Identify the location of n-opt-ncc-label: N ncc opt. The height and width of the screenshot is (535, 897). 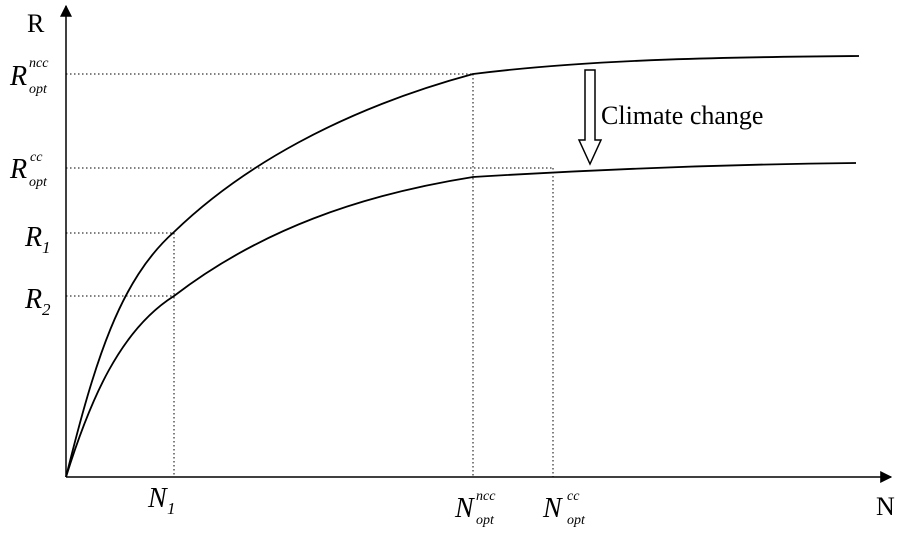
(475, 508).